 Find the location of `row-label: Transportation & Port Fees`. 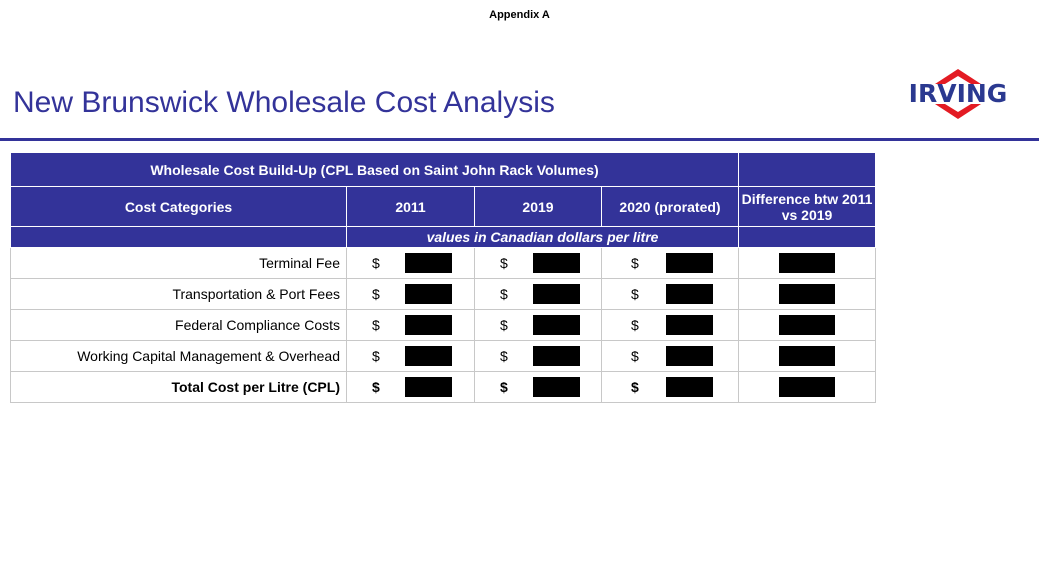

row-label: Transportation & Port Fees is located at coordinates (178, 294).